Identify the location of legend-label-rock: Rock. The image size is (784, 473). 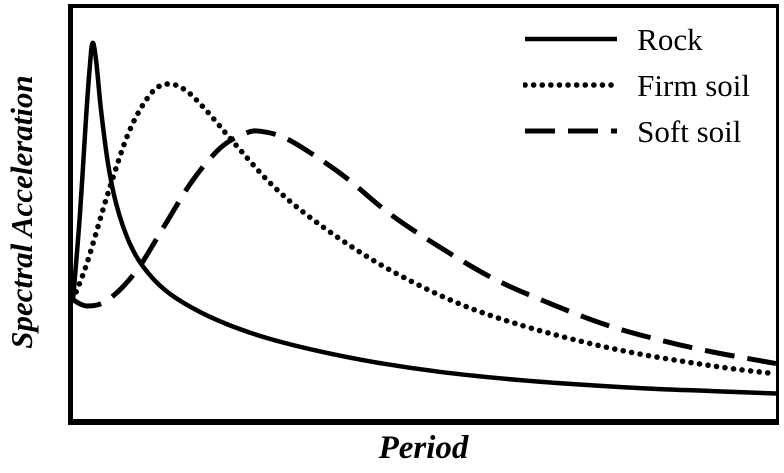
(670, 39).